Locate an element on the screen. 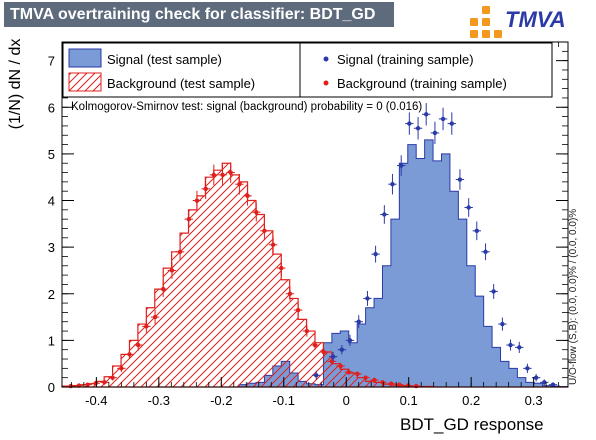 This screenshot has width=596, height=440. y-tick-label: 1 is located at coordinates (51, 340).